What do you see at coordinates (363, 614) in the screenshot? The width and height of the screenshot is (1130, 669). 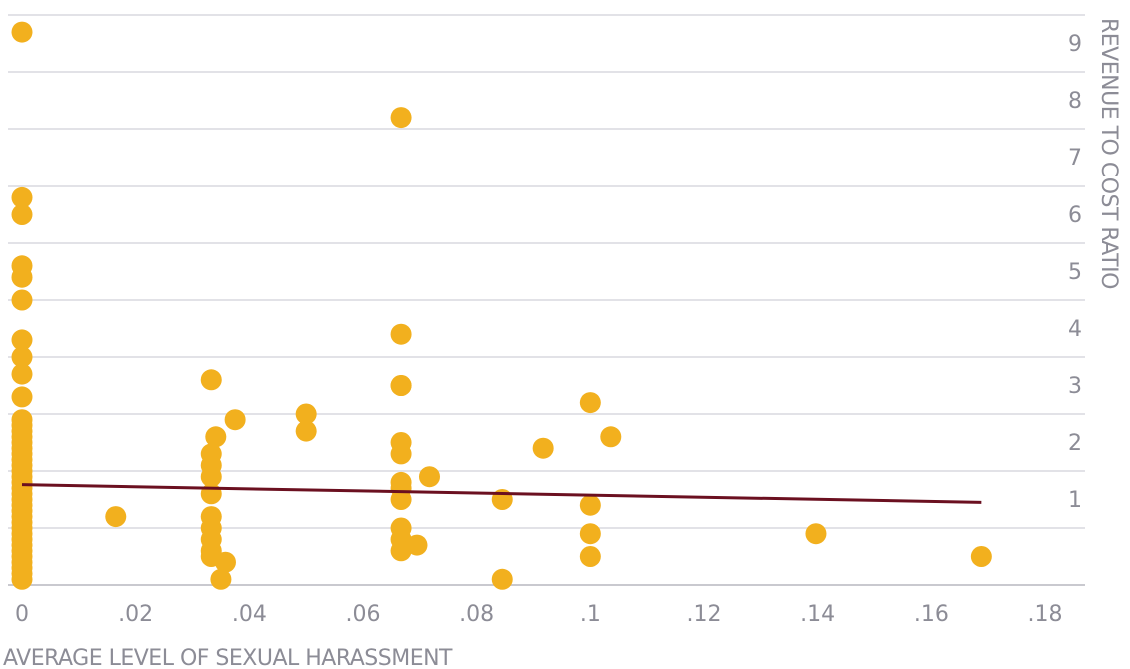 I see `x-tick-label: .06` at bounding box center [363, 614].